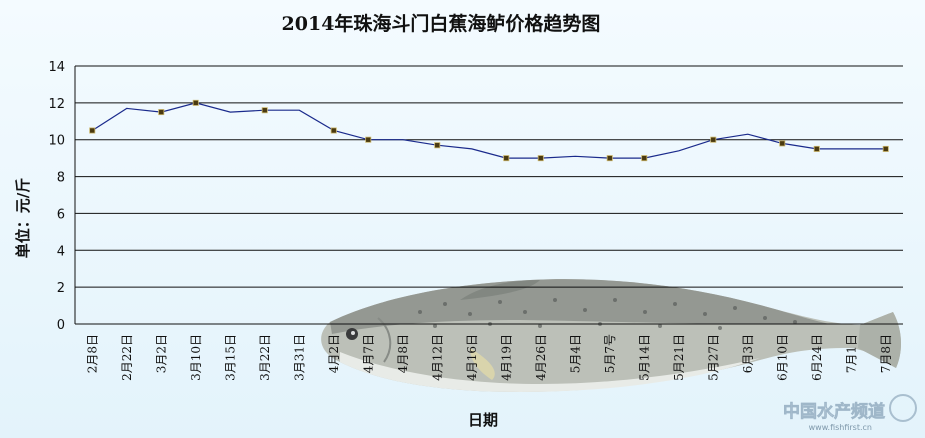 The image size is (925, 438). I want to click on y-axis-label: 单位：元/斤, so click(23, 218).